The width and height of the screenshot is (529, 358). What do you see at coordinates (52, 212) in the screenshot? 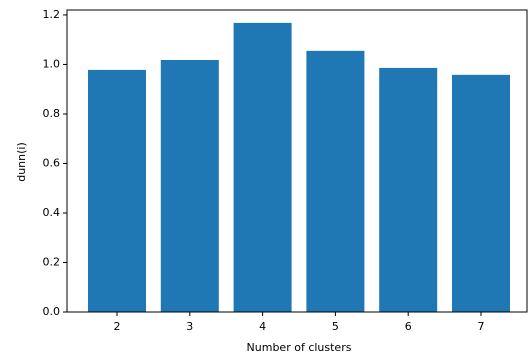
I see `y-tick-label: 0.4` at bounding box center [52, 212].